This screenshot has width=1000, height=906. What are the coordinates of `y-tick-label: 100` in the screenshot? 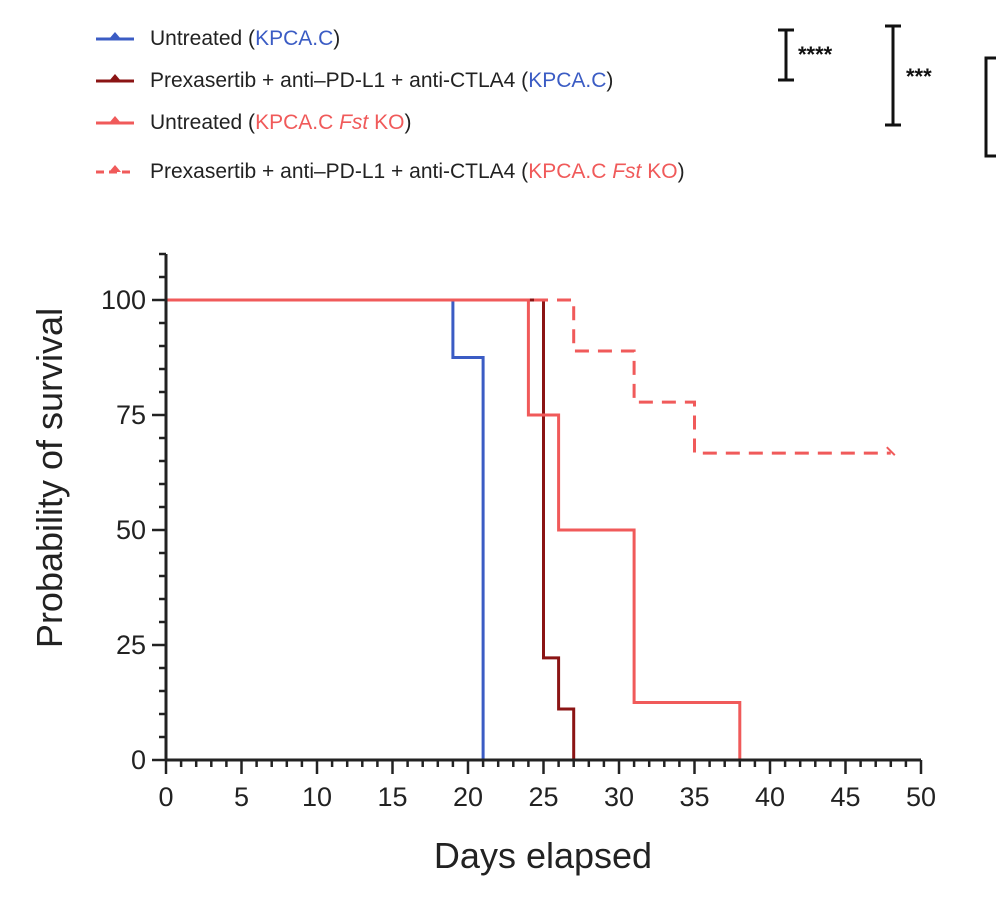 It's located at (123, 300).